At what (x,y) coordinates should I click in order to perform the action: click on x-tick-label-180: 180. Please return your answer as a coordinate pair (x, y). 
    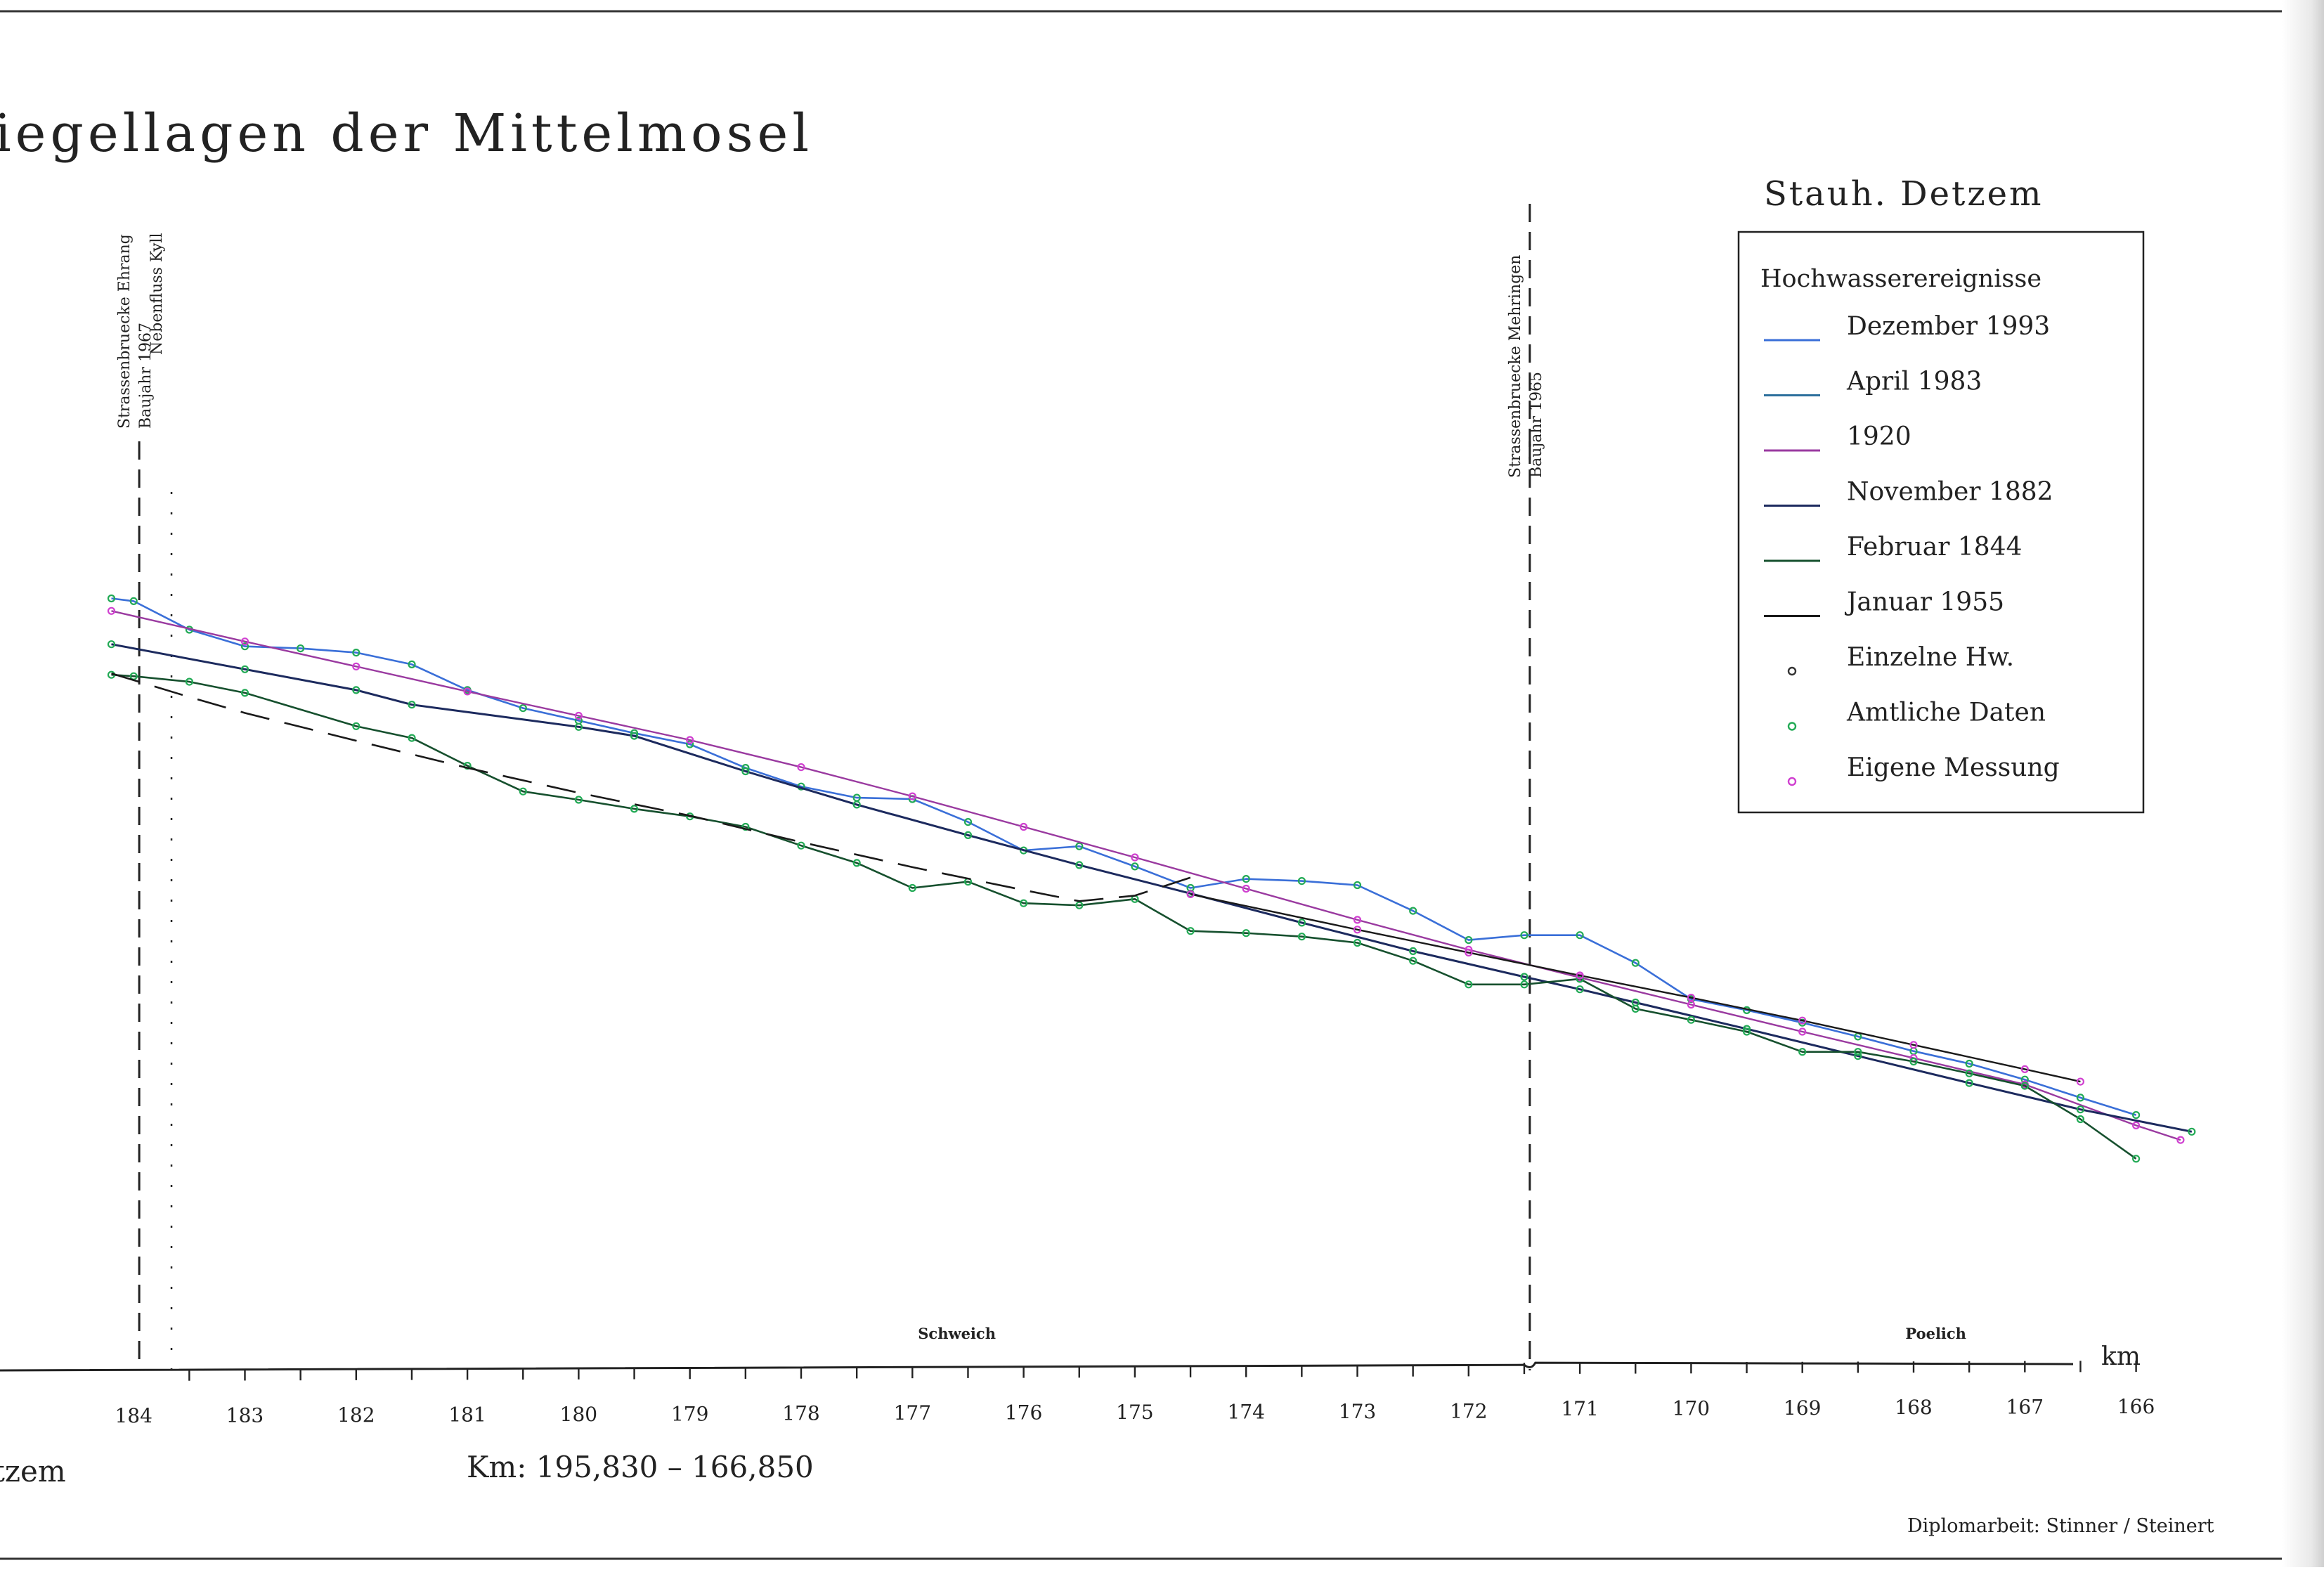
    Looking at the image, I should click on (578, 1414).